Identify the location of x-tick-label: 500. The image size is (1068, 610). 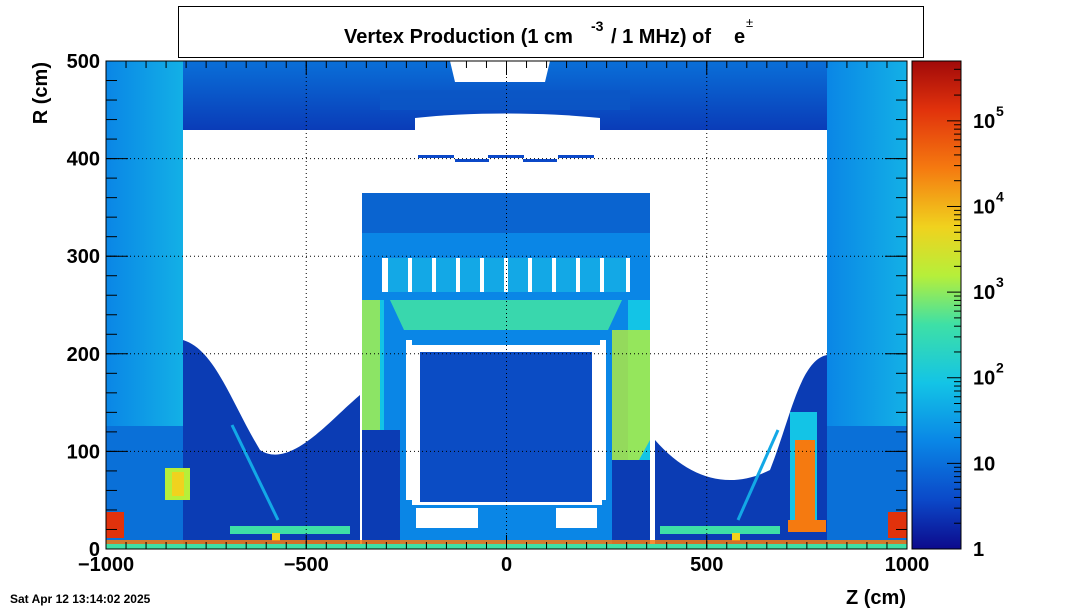
(706, 565).